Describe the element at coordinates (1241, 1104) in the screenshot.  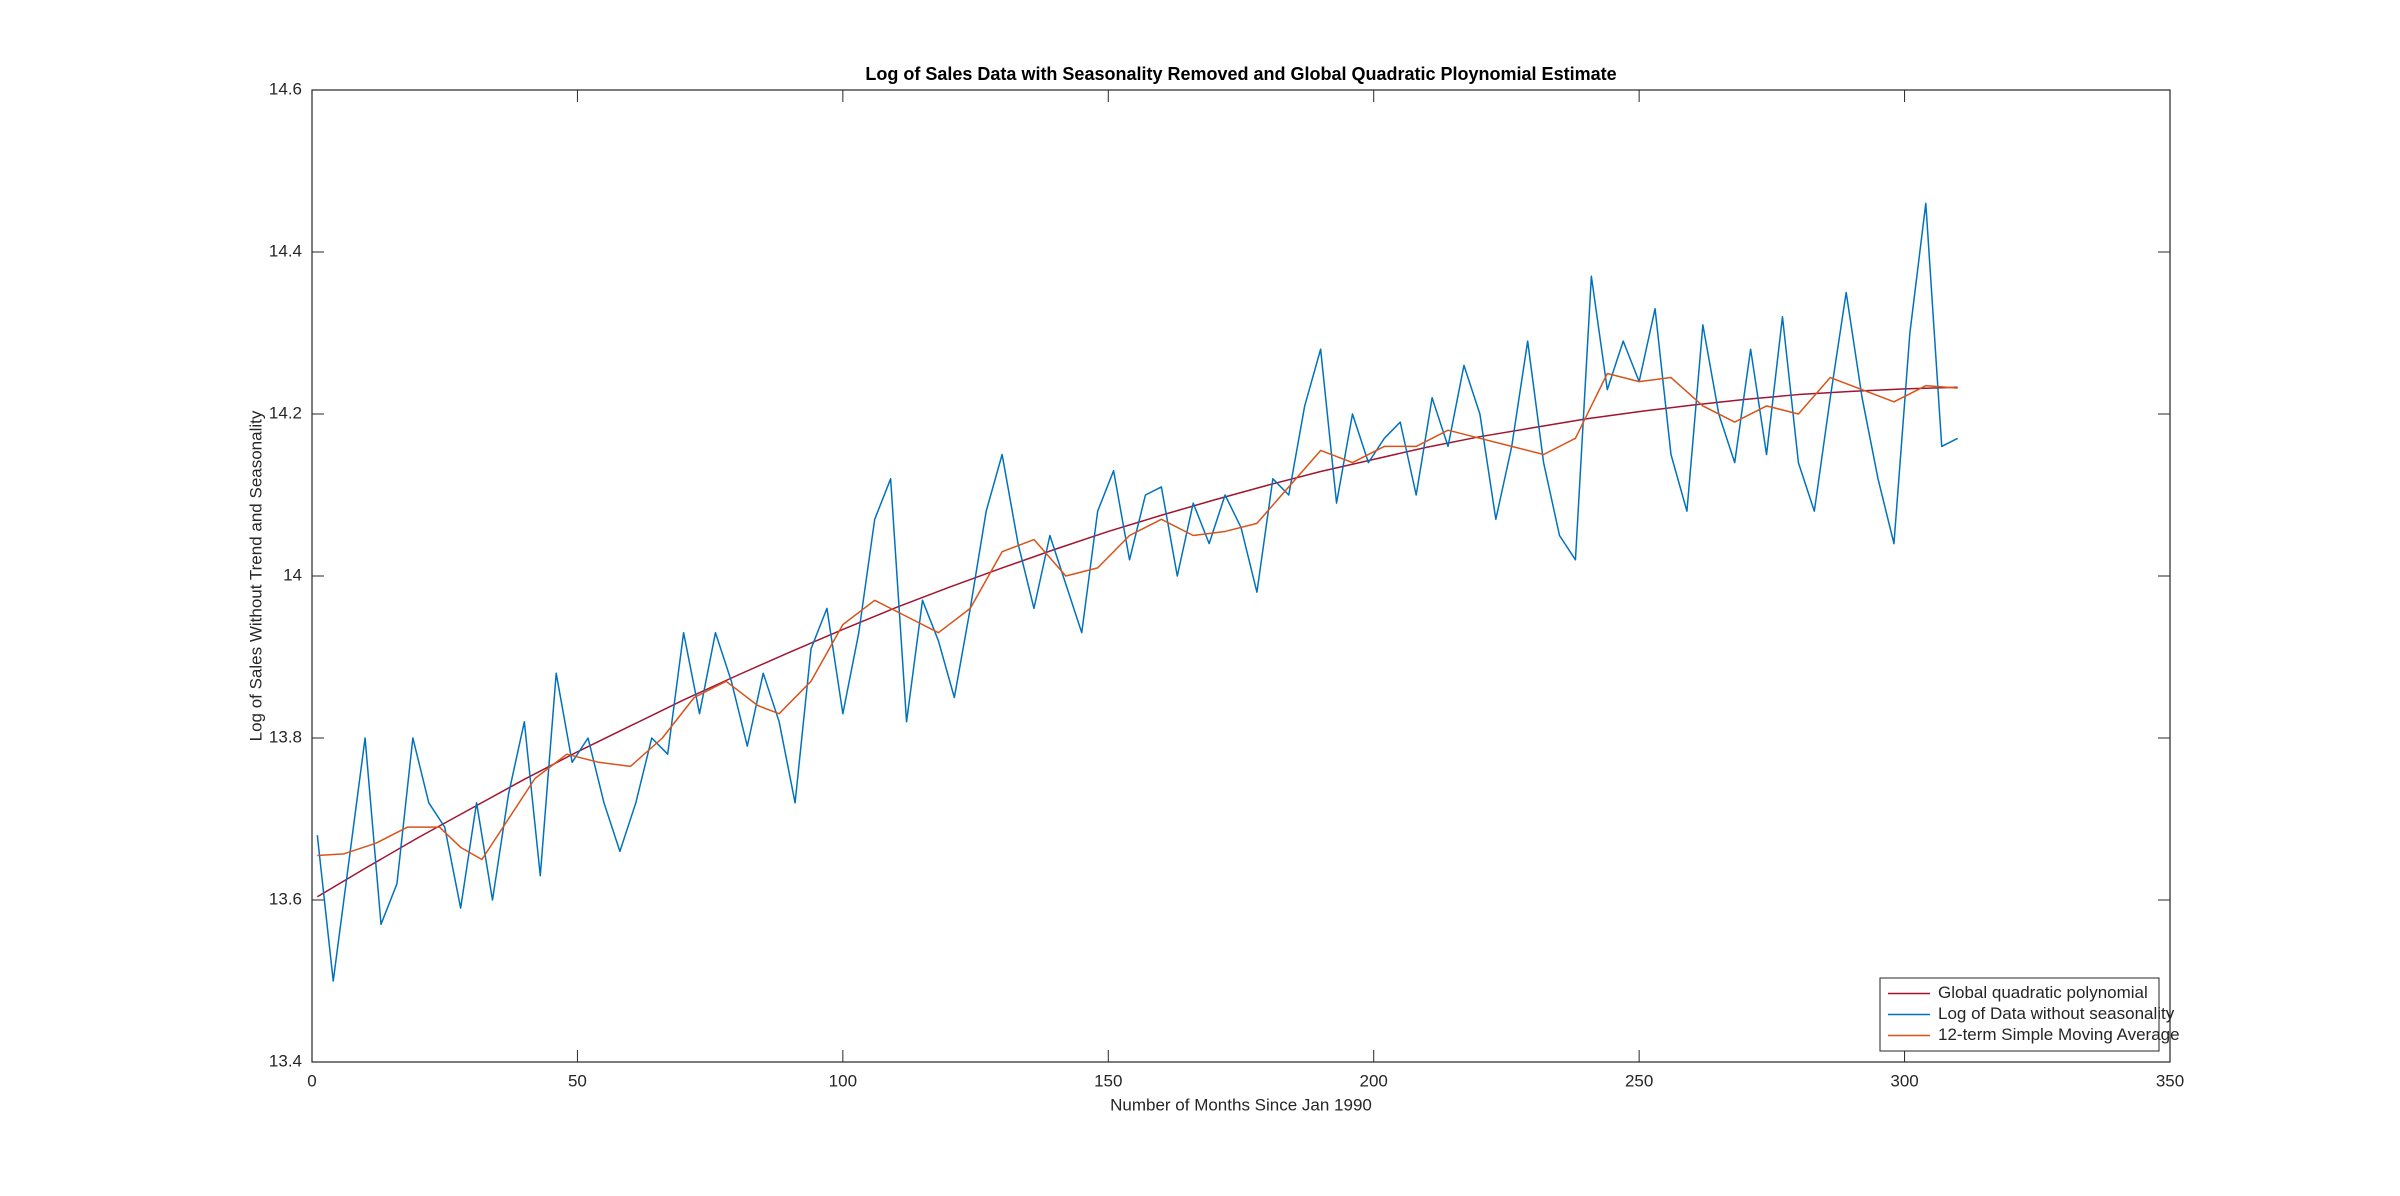
I see `x-axis-label: Number of Months Since Jan 1990` at that location.